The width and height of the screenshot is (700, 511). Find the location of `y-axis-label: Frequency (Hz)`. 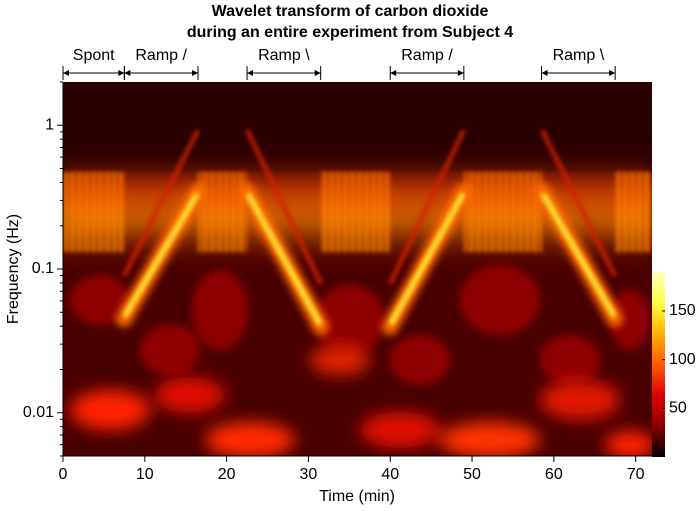

y-axis-label: Frequency (Hz) is located at coordinates (13, 269).